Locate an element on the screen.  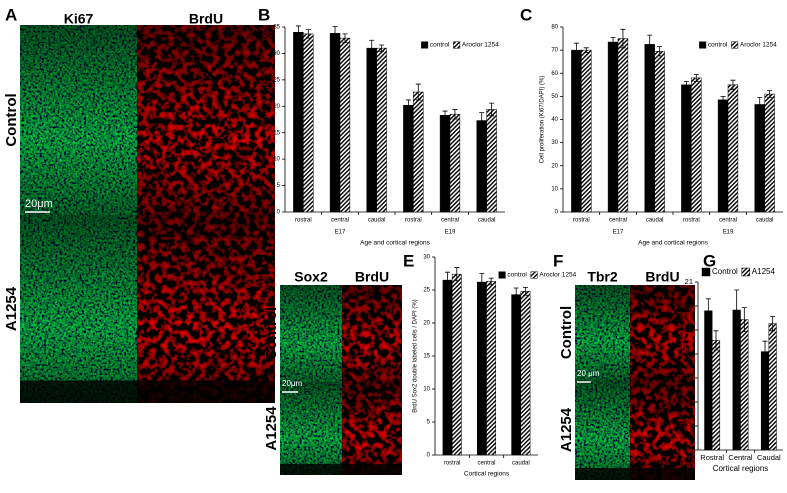
y-axis-title: Cells in S-phase (BrdU/DAPI) (%) is located at coordinates (265, 120).